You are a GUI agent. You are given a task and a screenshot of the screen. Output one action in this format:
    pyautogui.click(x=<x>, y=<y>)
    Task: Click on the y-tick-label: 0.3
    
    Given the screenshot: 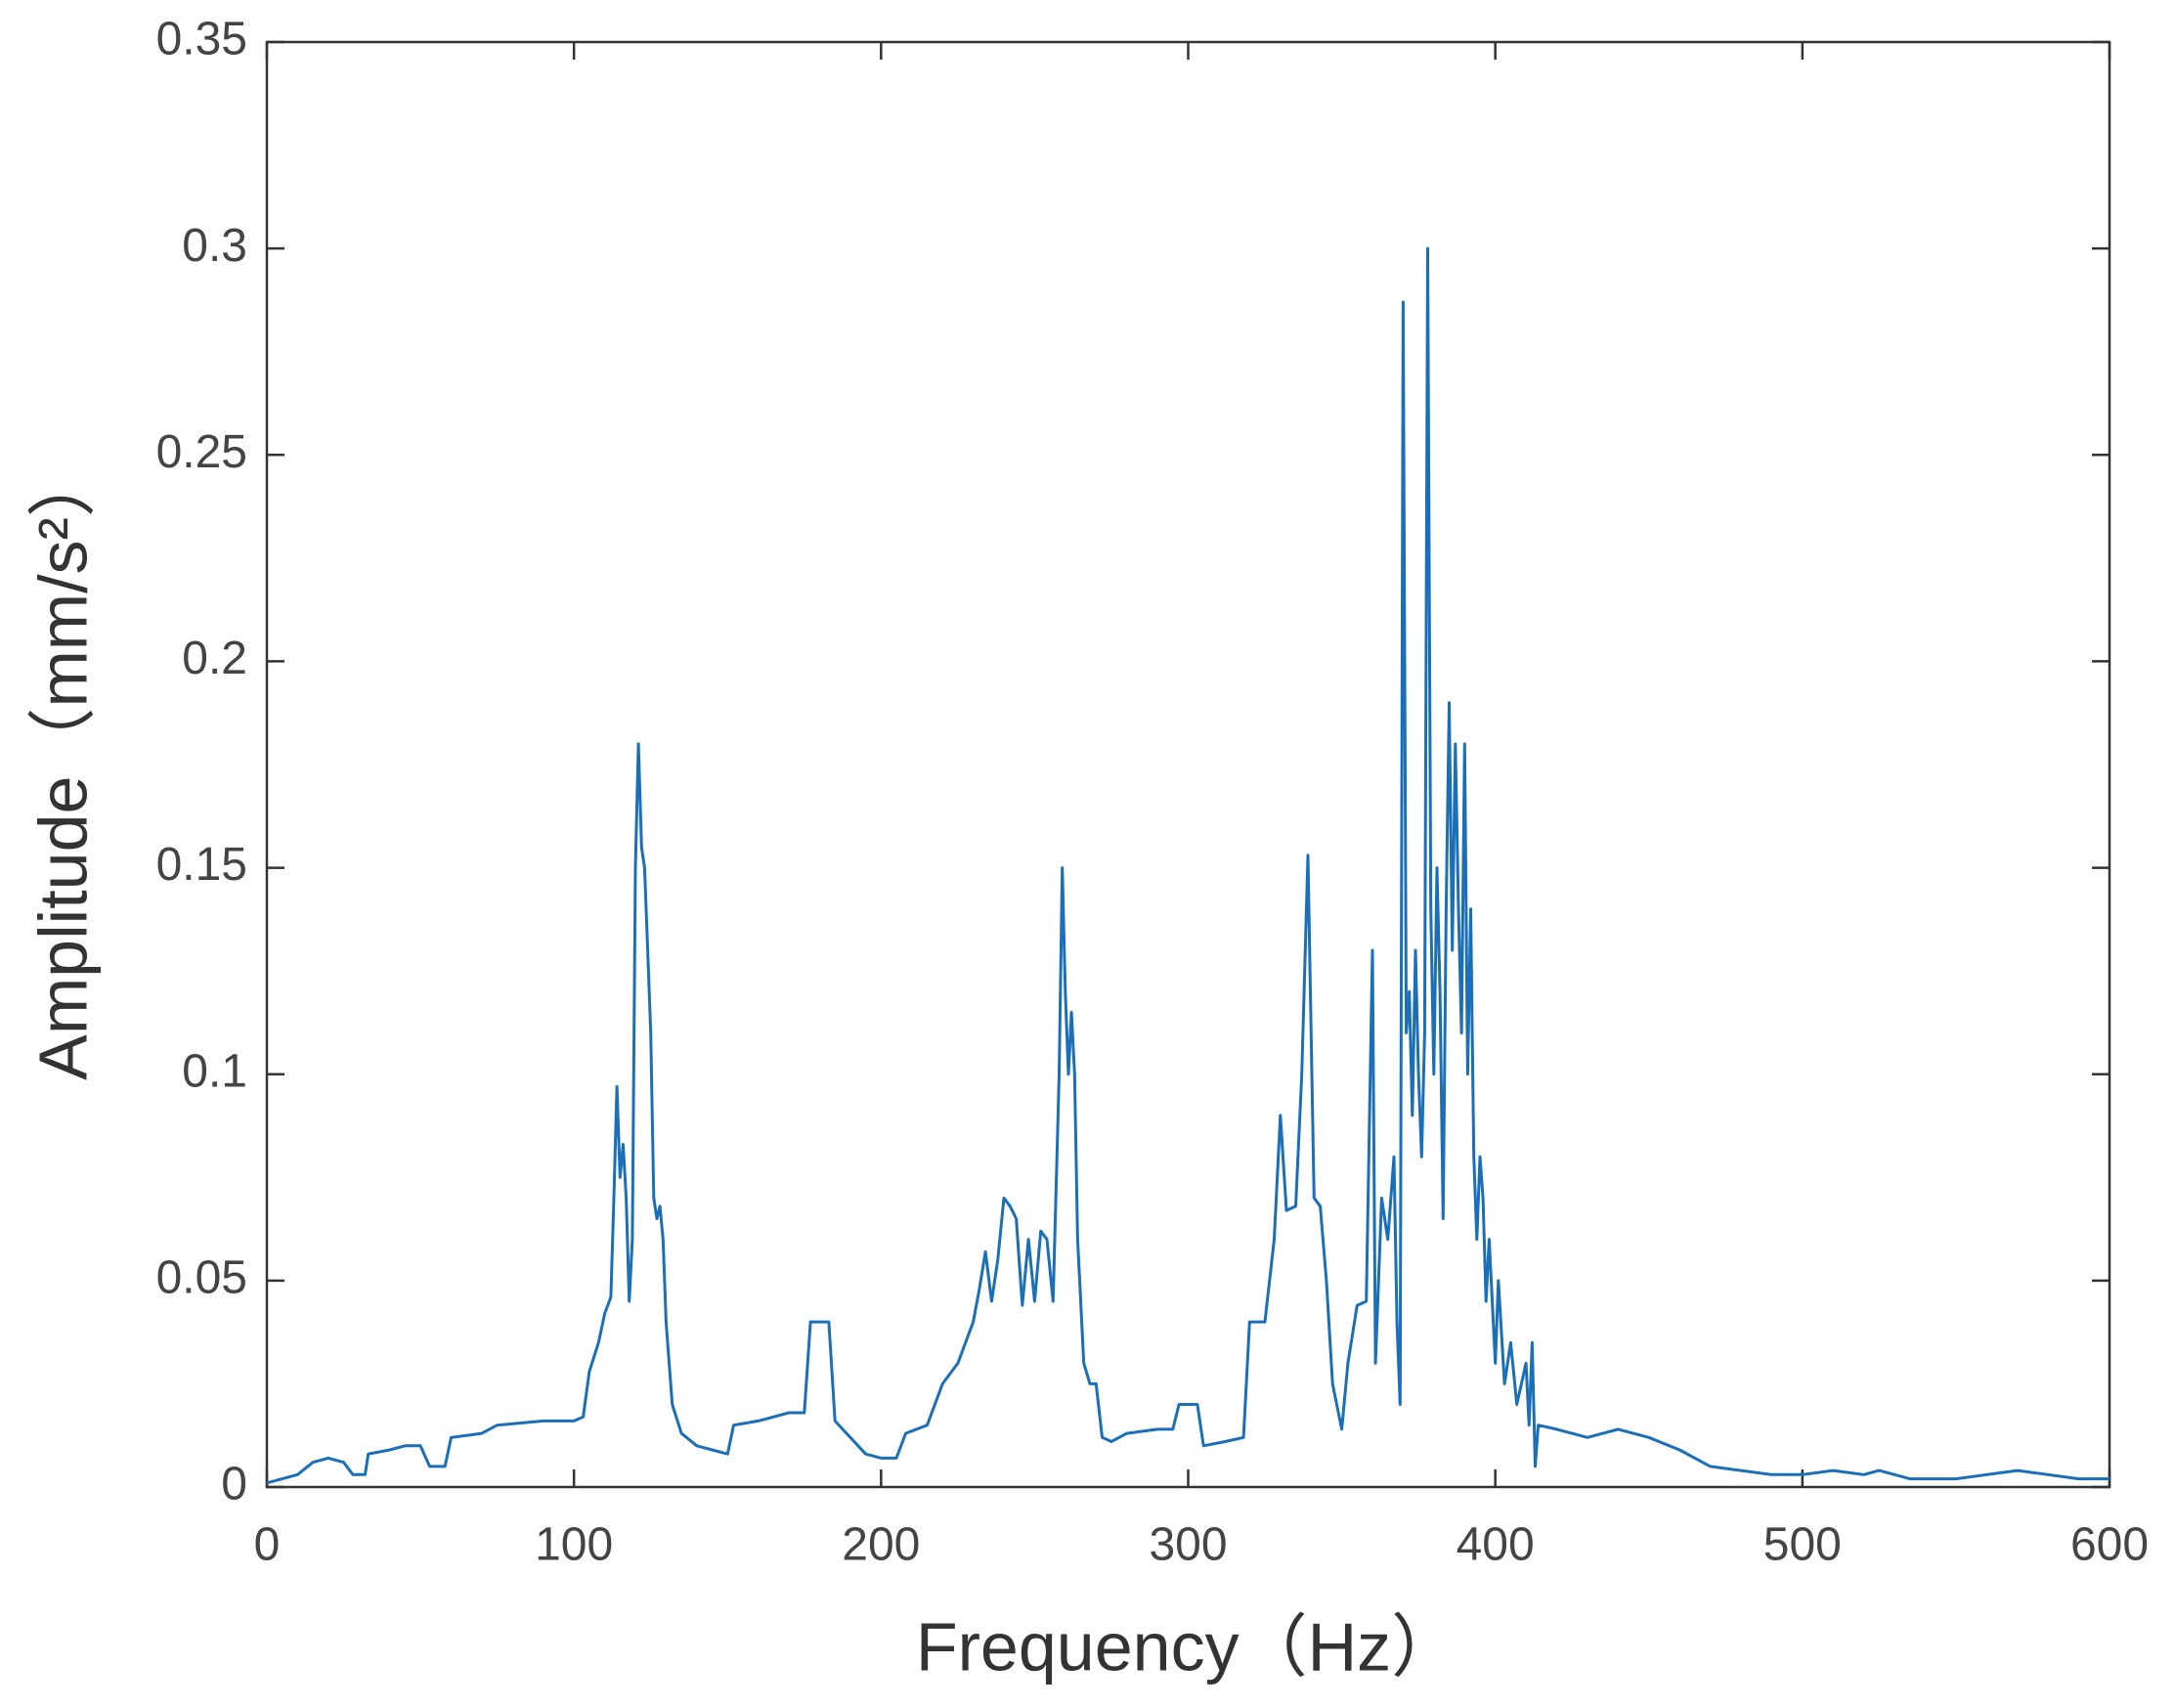 What is the action you would take?
    pyautogui.click(x=214, y=246)
    